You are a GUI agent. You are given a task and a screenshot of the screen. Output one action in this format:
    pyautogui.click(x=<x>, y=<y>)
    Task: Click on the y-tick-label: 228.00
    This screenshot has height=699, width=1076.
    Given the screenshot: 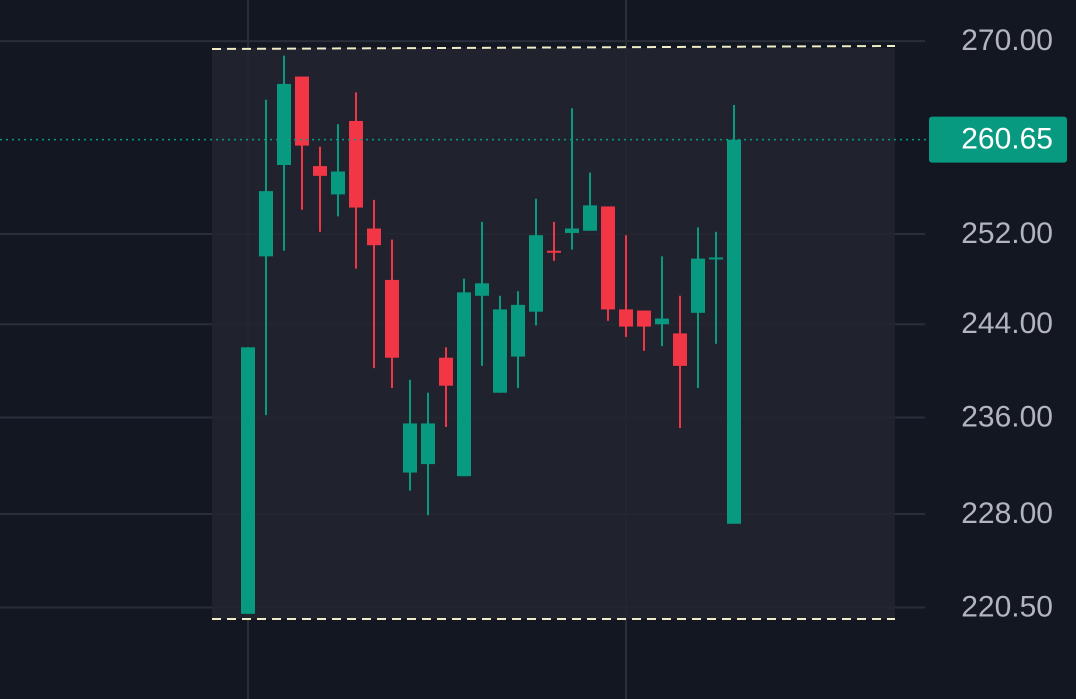 What is the action you would take?
    pyautogui.click(x=1007, y=513)
    